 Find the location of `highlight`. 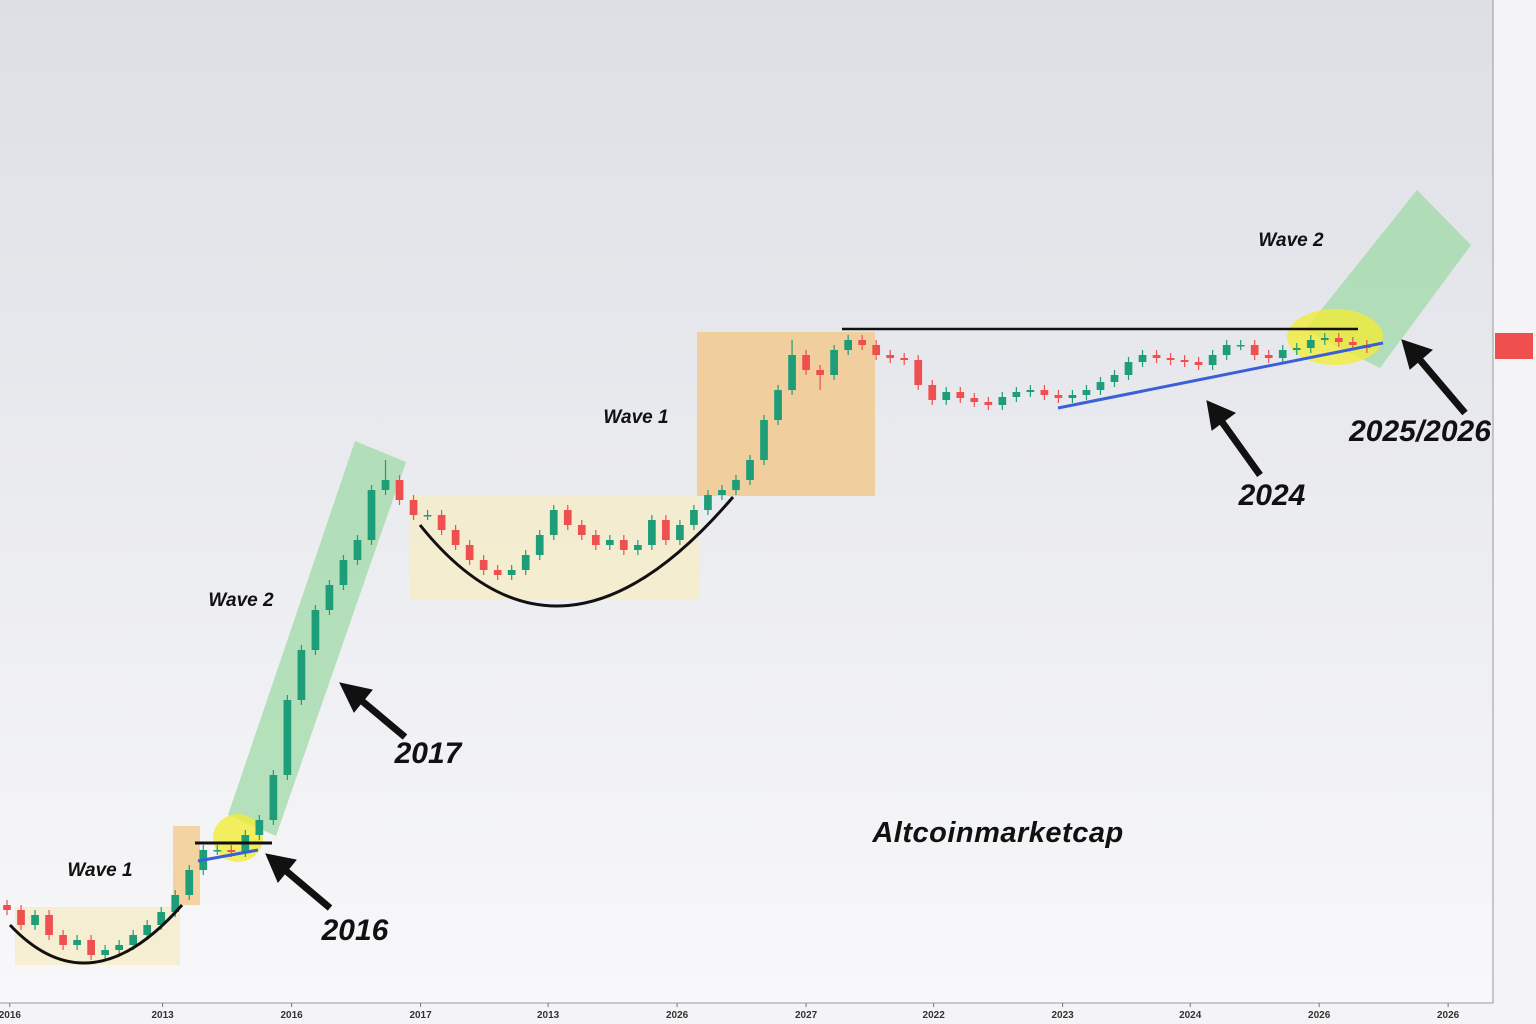

highlight is located at coordinates (1335, 337).